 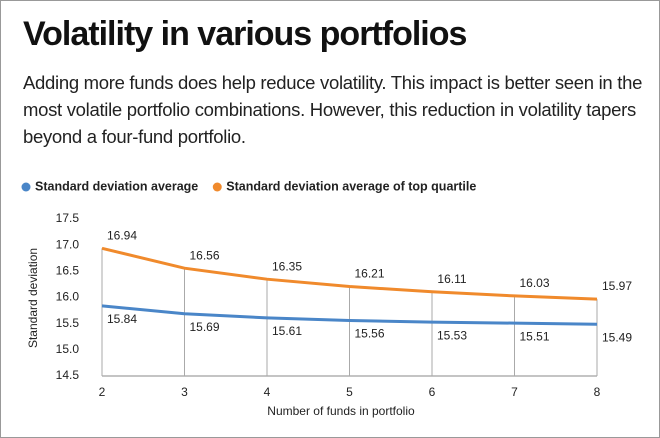 I want to click on data-label: 15.51, so click(x=534, y=336).